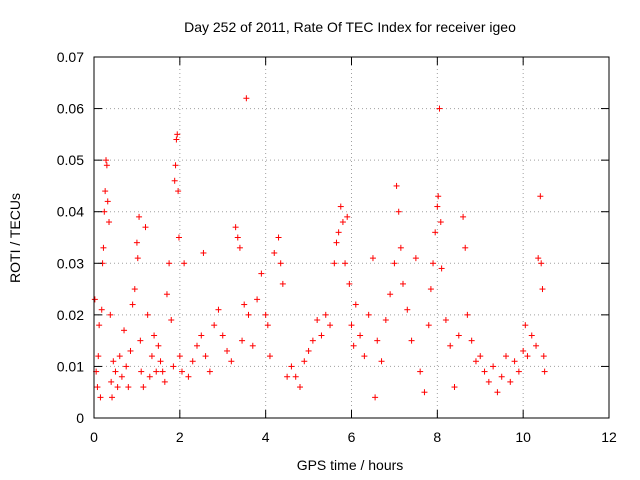  I want to click on x-tick-label: 8, so click(437, 437).